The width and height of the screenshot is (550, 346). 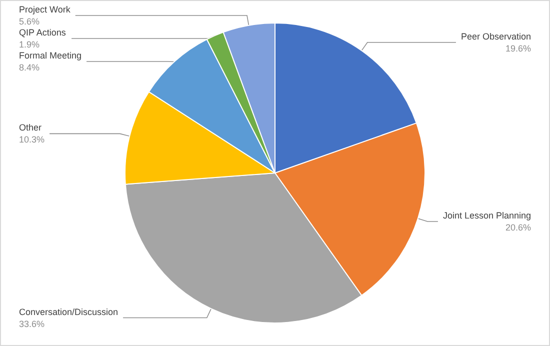 I want to click on slice-label: QIP Actions, so click(x=42, y=32).